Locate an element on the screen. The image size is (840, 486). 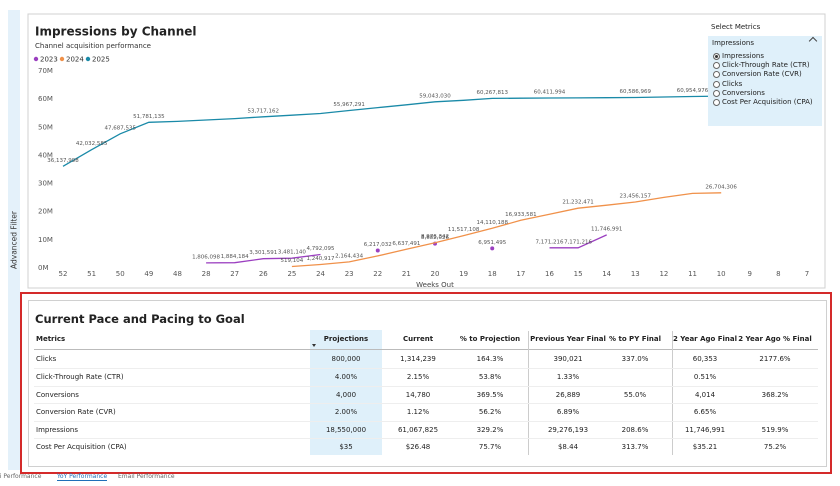
page-tab: Email Performance is located at coordinates (146, 476).